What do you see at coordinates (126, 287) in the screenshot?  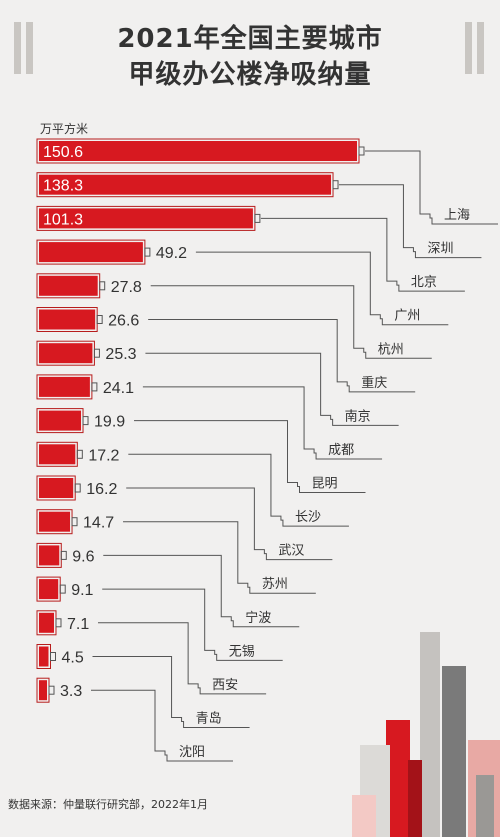 I see `value-label: 27.8` at bounding box center [126, 287].